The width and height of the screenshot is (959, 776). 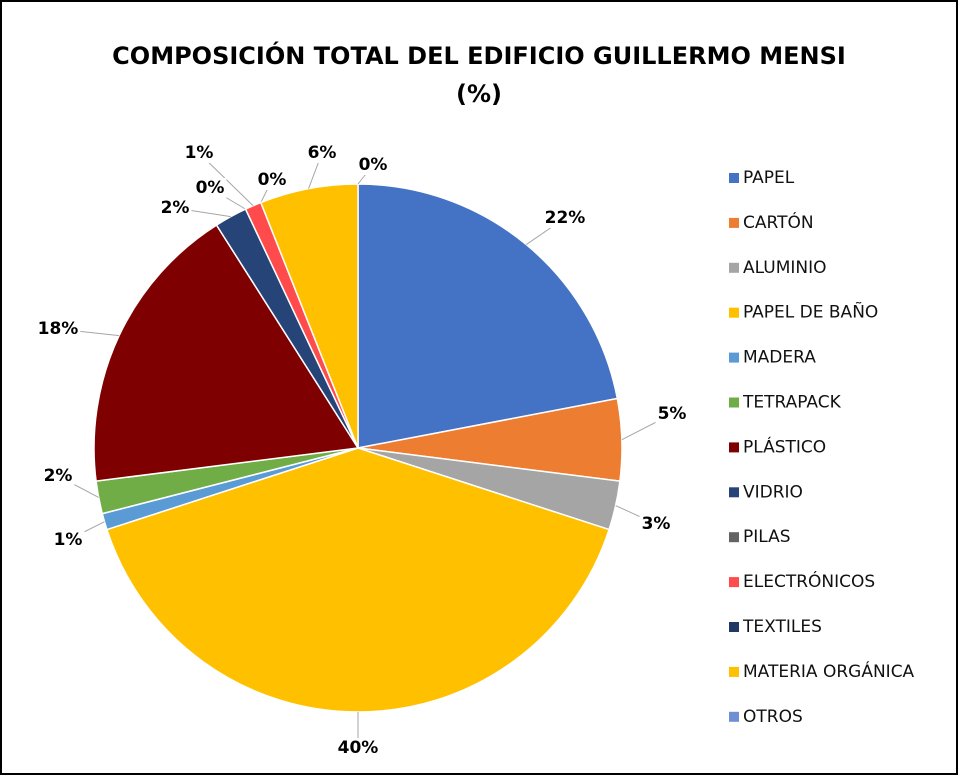 What do you see at coordinates (767, 537) in the screenshot?
I see `legend-label: PILAS` at bounding box center [767, 537].